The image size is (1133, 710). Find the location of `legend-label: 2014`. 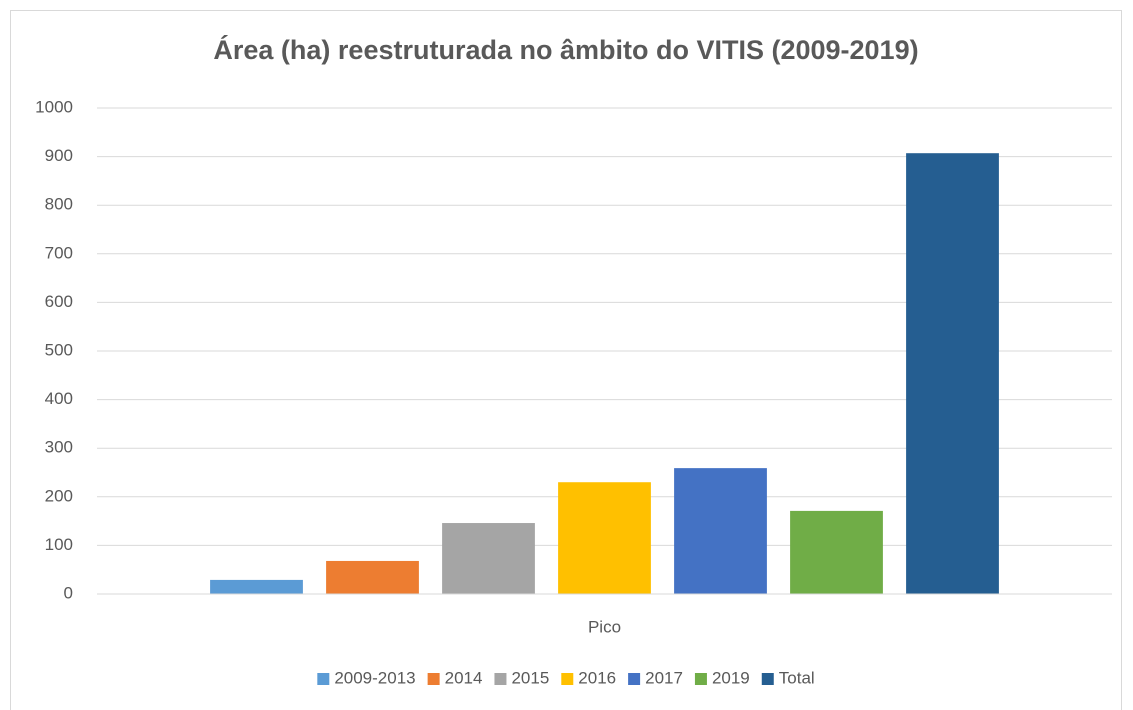

legend-label: 2014 is located at coordinates (464, 677).